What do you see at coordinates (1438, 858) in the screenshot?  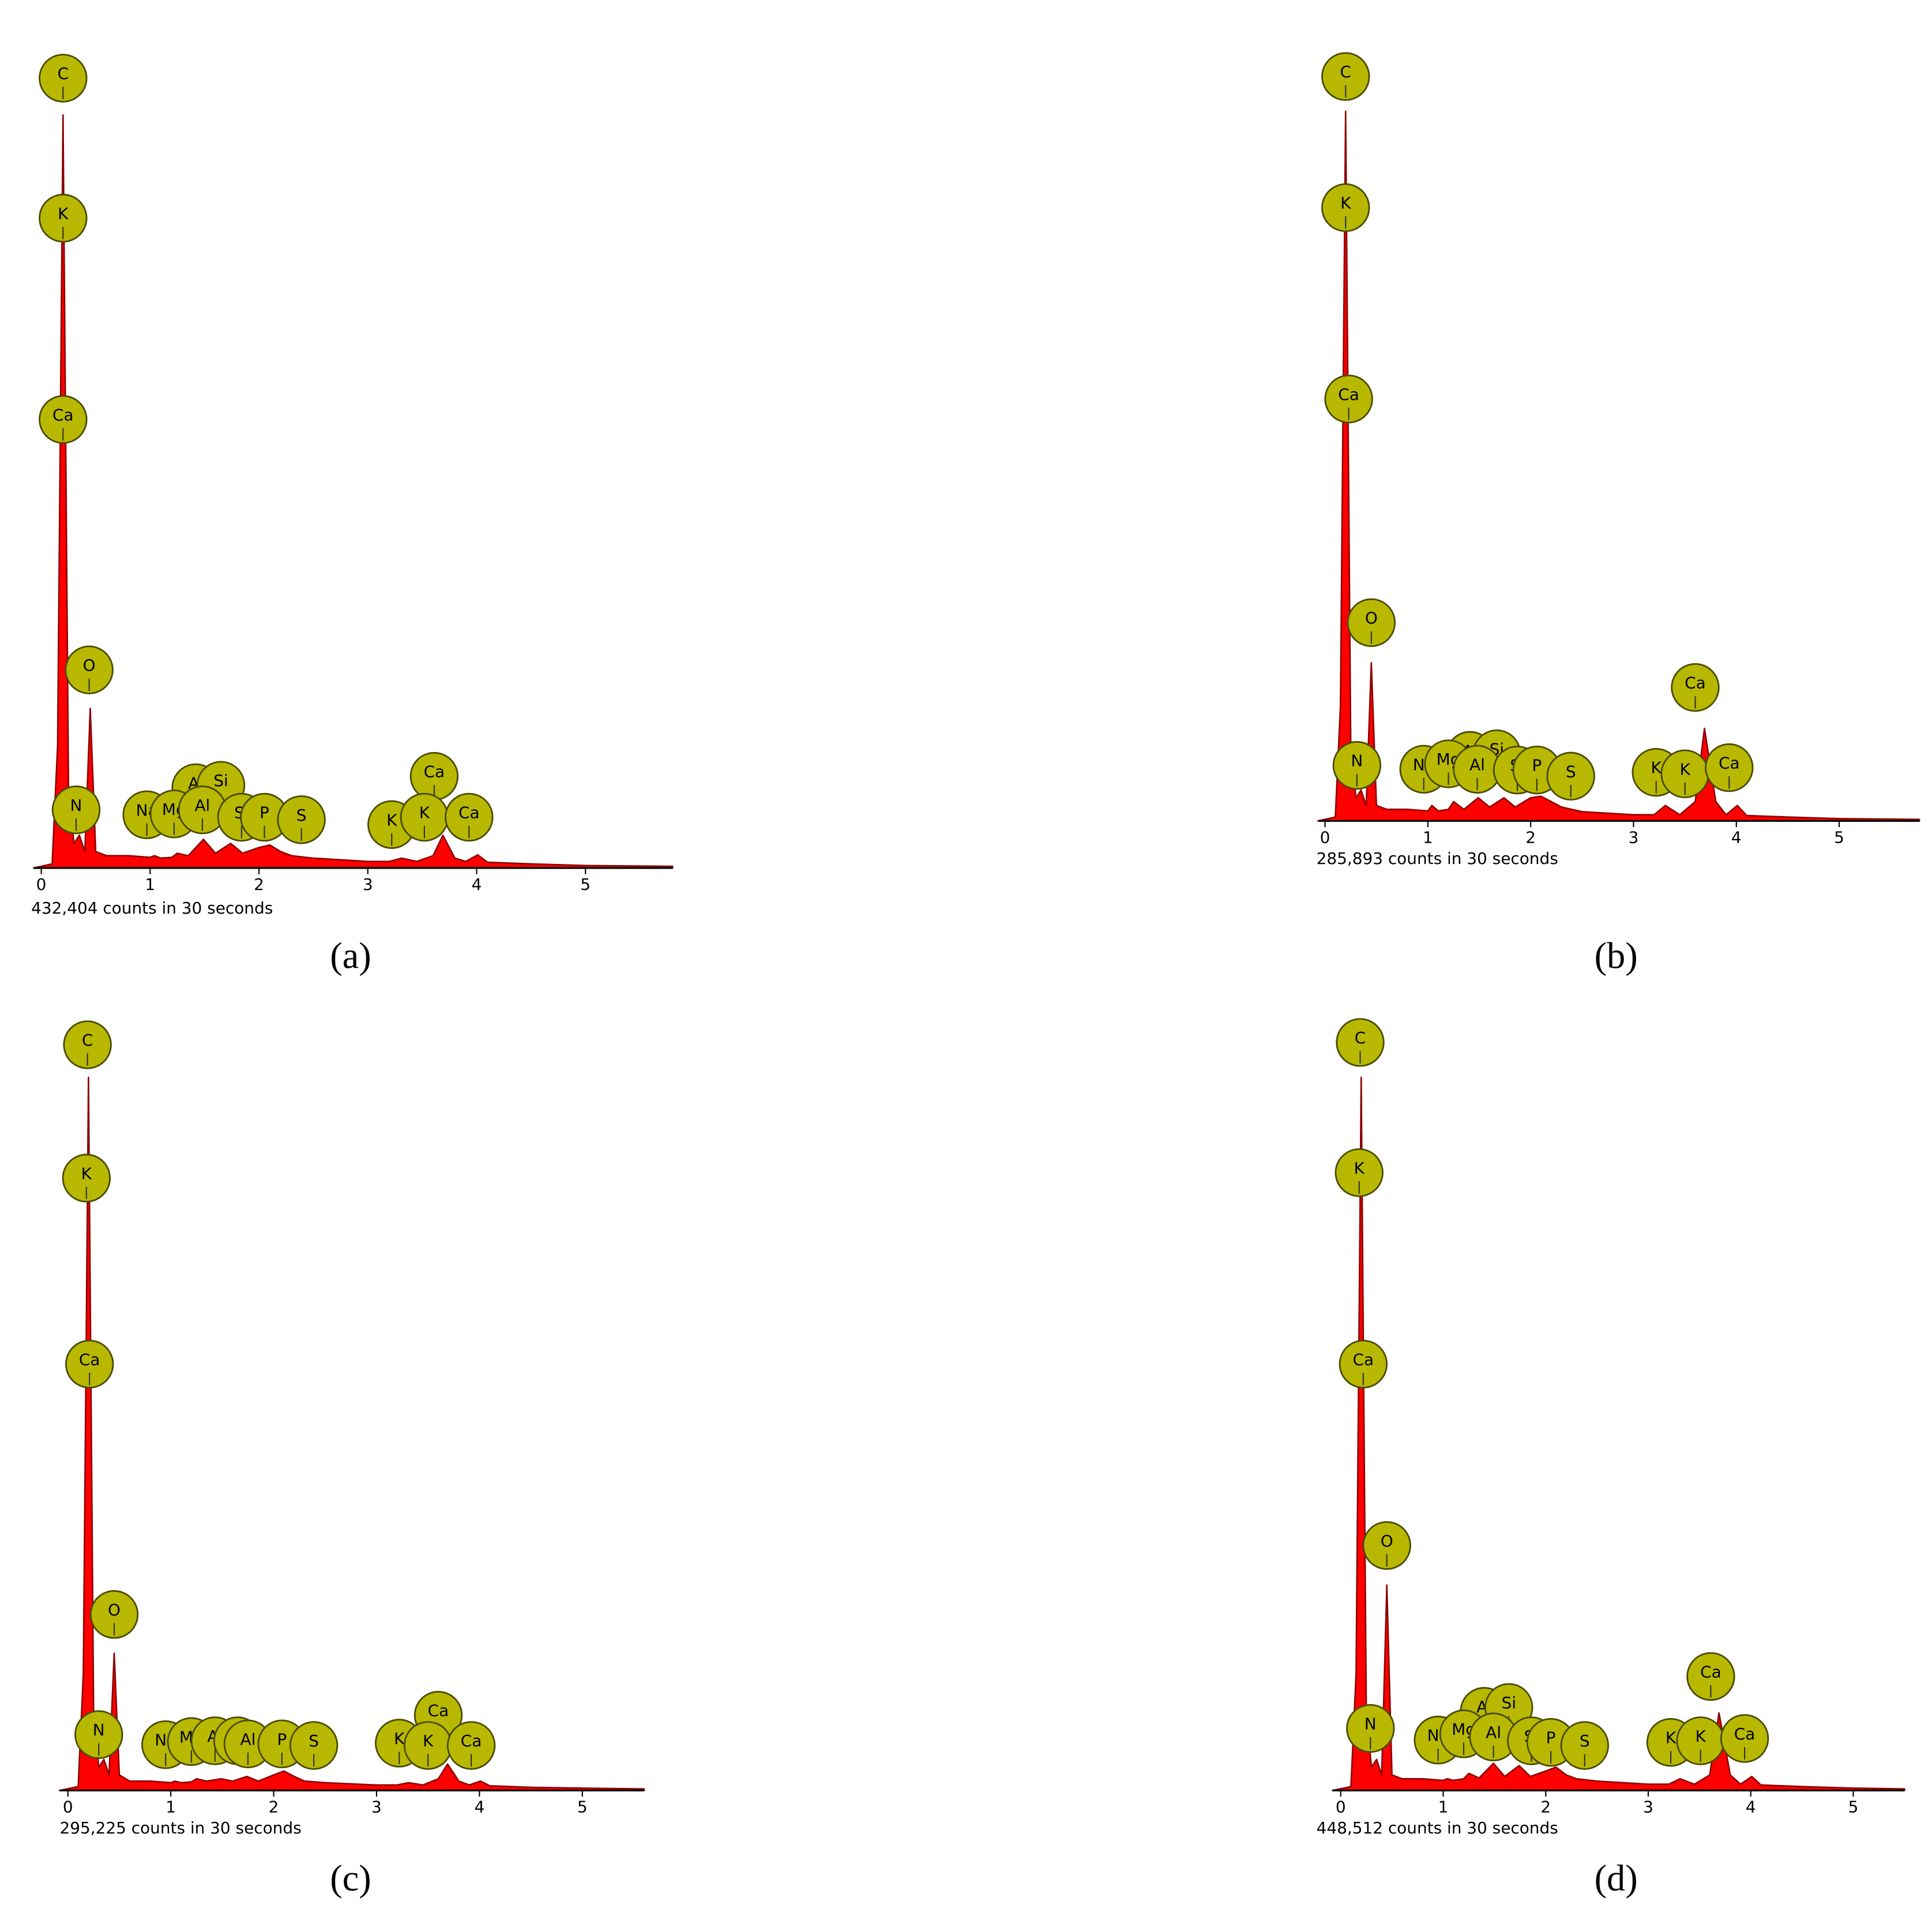 I see `caption: 285,893 counts in 30 seconds` at bounding box center [1438, 858].